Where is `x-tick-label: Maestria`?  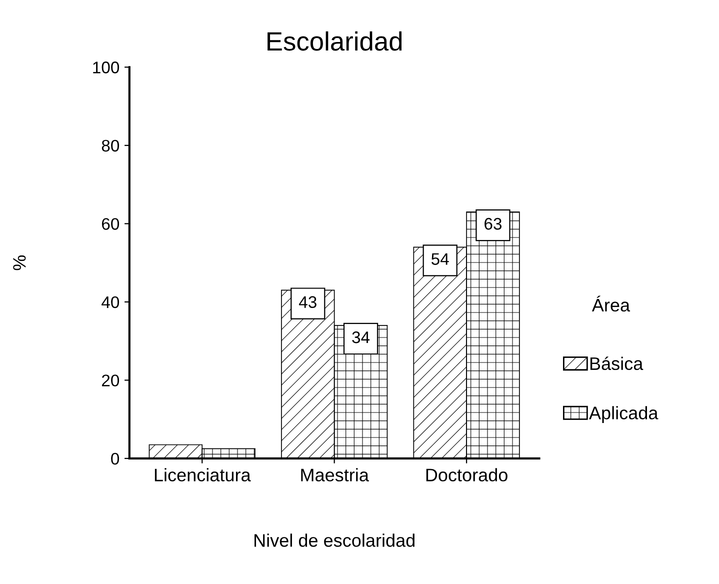
x-tick-label: Maestria is located at coordinates (335, 475).